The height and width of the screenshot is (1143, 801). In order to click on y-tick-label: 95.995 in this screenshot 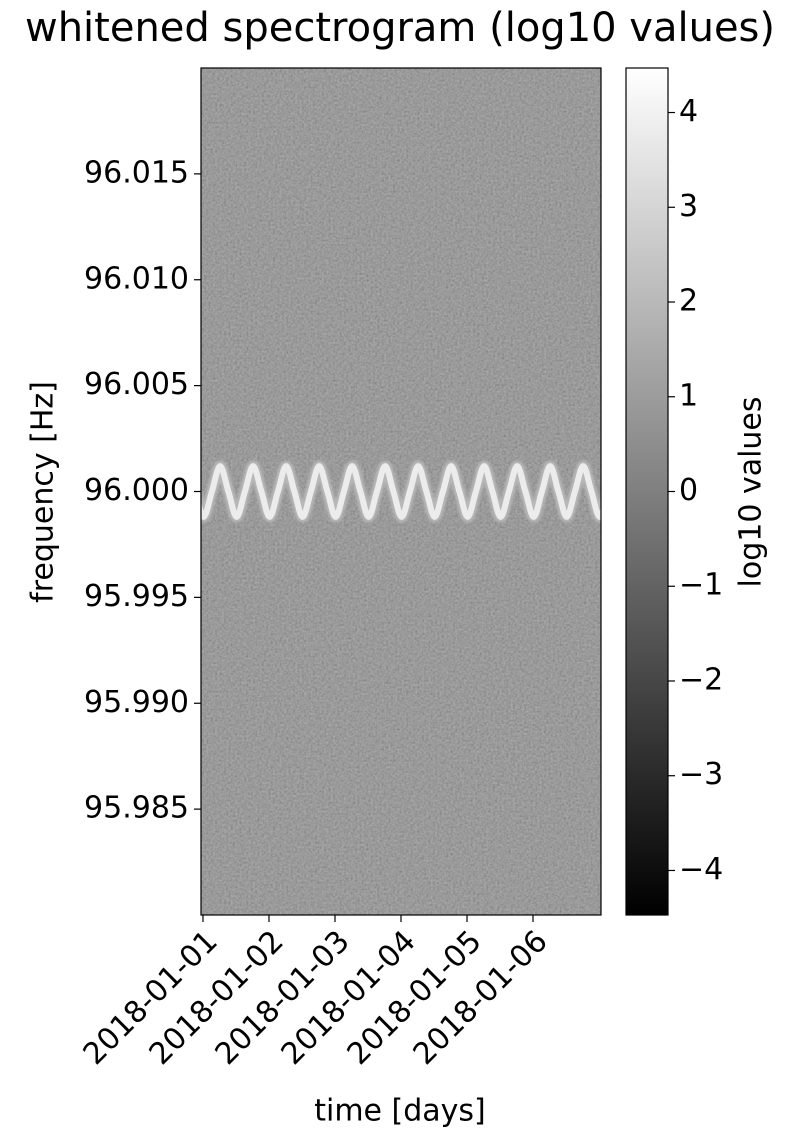, I will do `click(136, 596)`.